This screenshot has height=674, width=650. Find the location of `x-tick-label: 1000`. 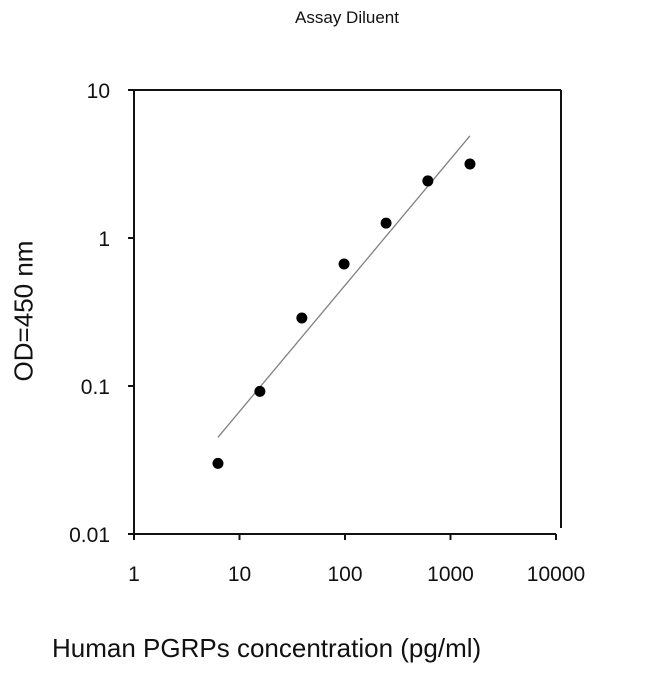

x-tick-label: 1000 is located at coordinates (450, 574).